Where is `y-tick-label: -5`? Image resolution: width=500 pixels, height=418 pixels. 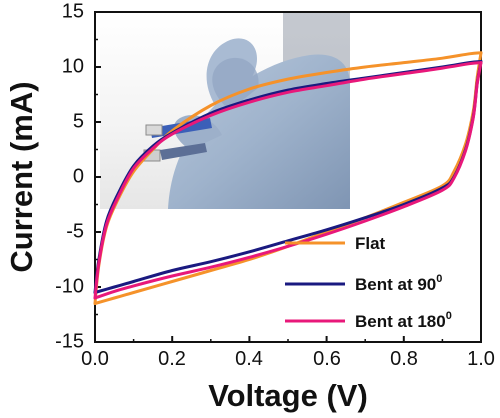 y-tick-label: -5 is located at coordinates (75, 231).